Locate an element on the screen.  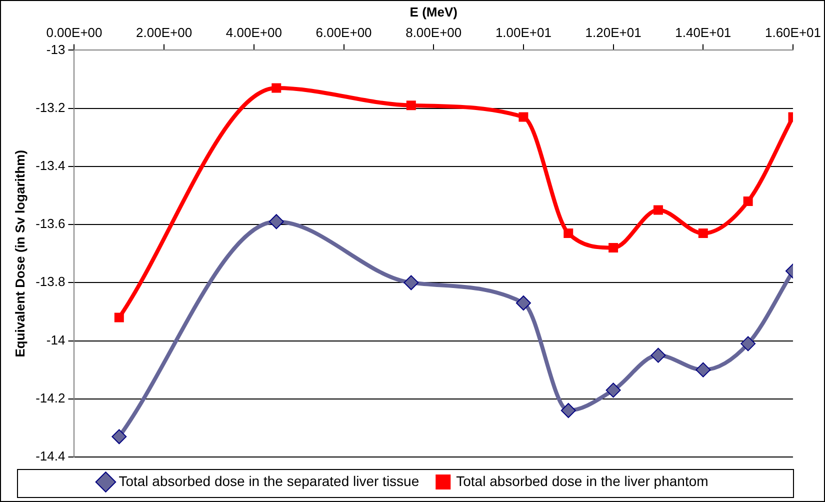
y-axis-title: Equivalent Dose (in Sv logarithm) is located at coordinates (20, 254).